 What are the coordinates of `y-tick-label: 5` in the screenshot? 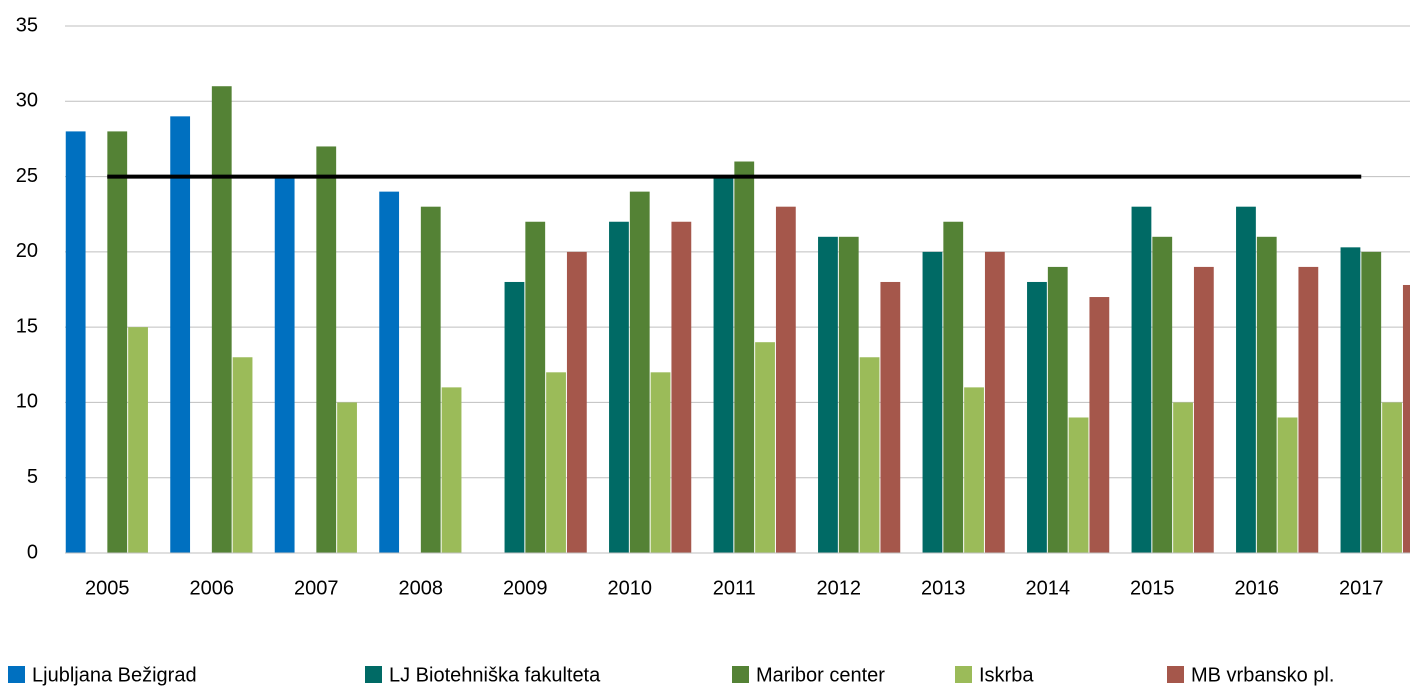 It's located at (32, 477).